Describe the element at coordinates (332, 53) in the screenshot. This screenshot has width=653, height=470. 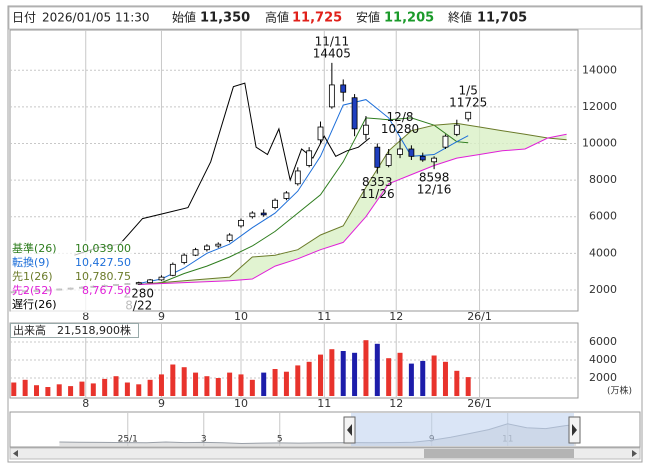
I see `annotation-value: 14405` at that location.